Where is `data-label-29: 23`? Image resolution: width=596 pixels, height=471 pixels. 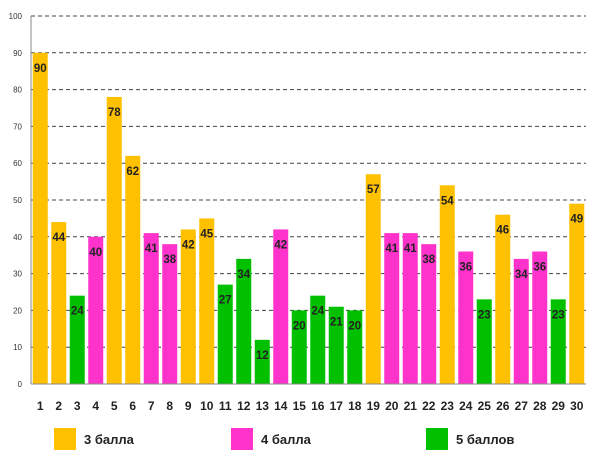
data-label-29: 23 is located at coordinates (558, 315).